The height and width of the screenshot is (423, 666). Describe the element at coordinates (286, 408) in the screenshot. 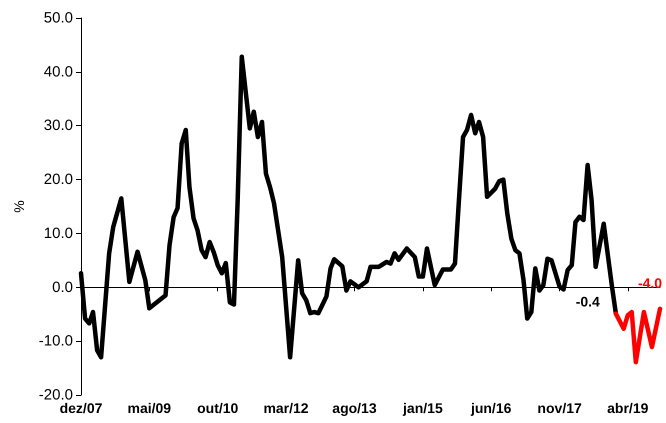

I see `x-tick-label: mar/12` at that location.